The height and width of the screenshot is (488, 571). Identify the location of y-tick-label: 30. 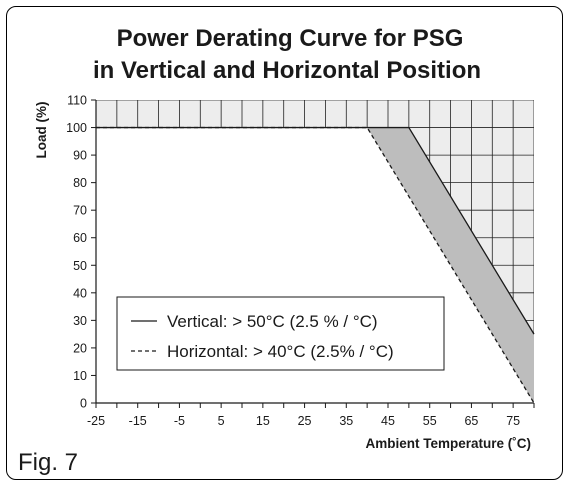
(80, 321).